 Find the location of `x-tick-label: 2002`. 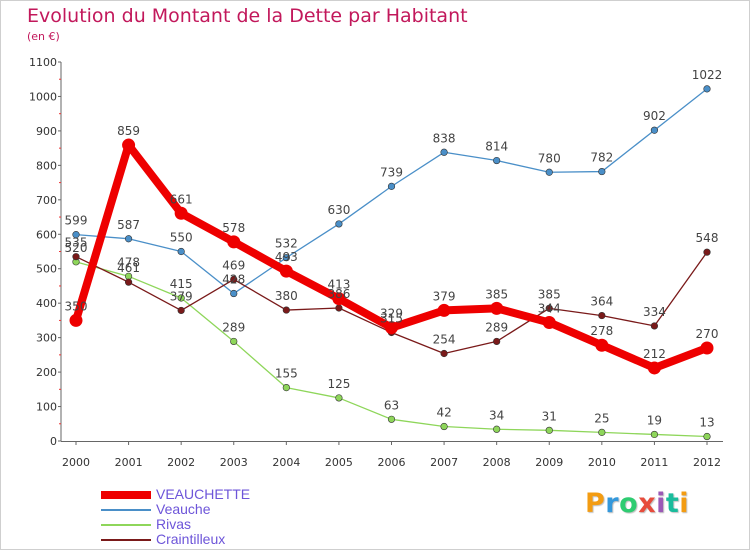

x-tick-label: 2002 is located at coordinates (181, 462).